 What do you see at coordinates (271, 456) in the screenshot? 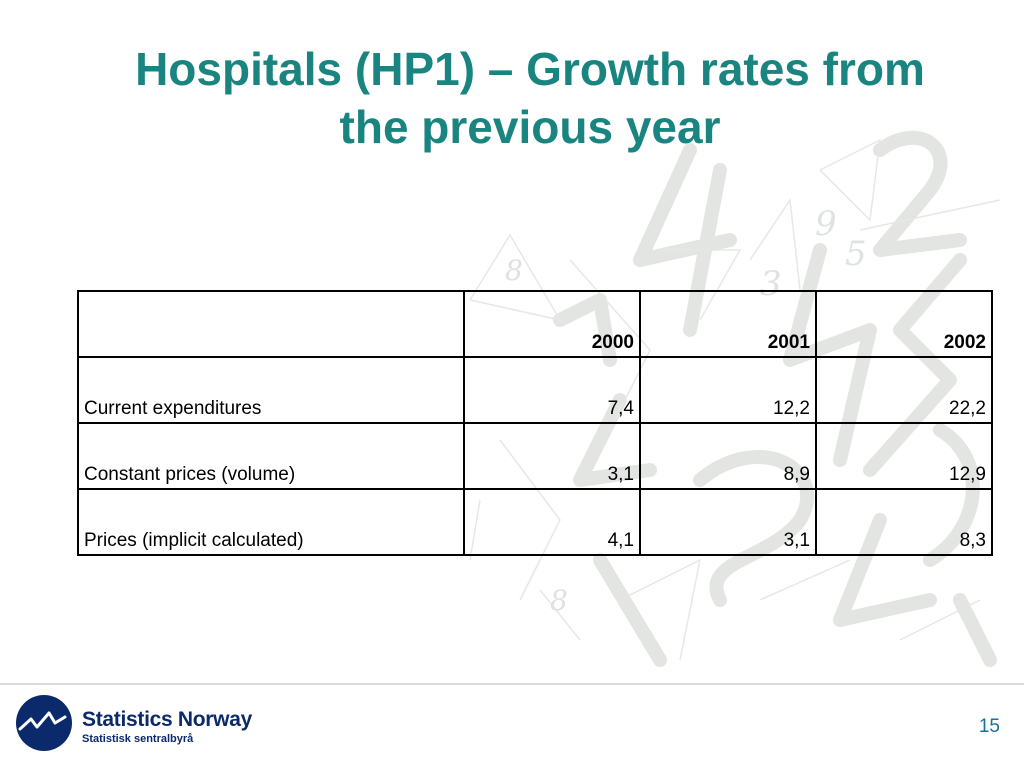
I see `row-label: Constant prices (volume)` at bounding box center [271, 456].